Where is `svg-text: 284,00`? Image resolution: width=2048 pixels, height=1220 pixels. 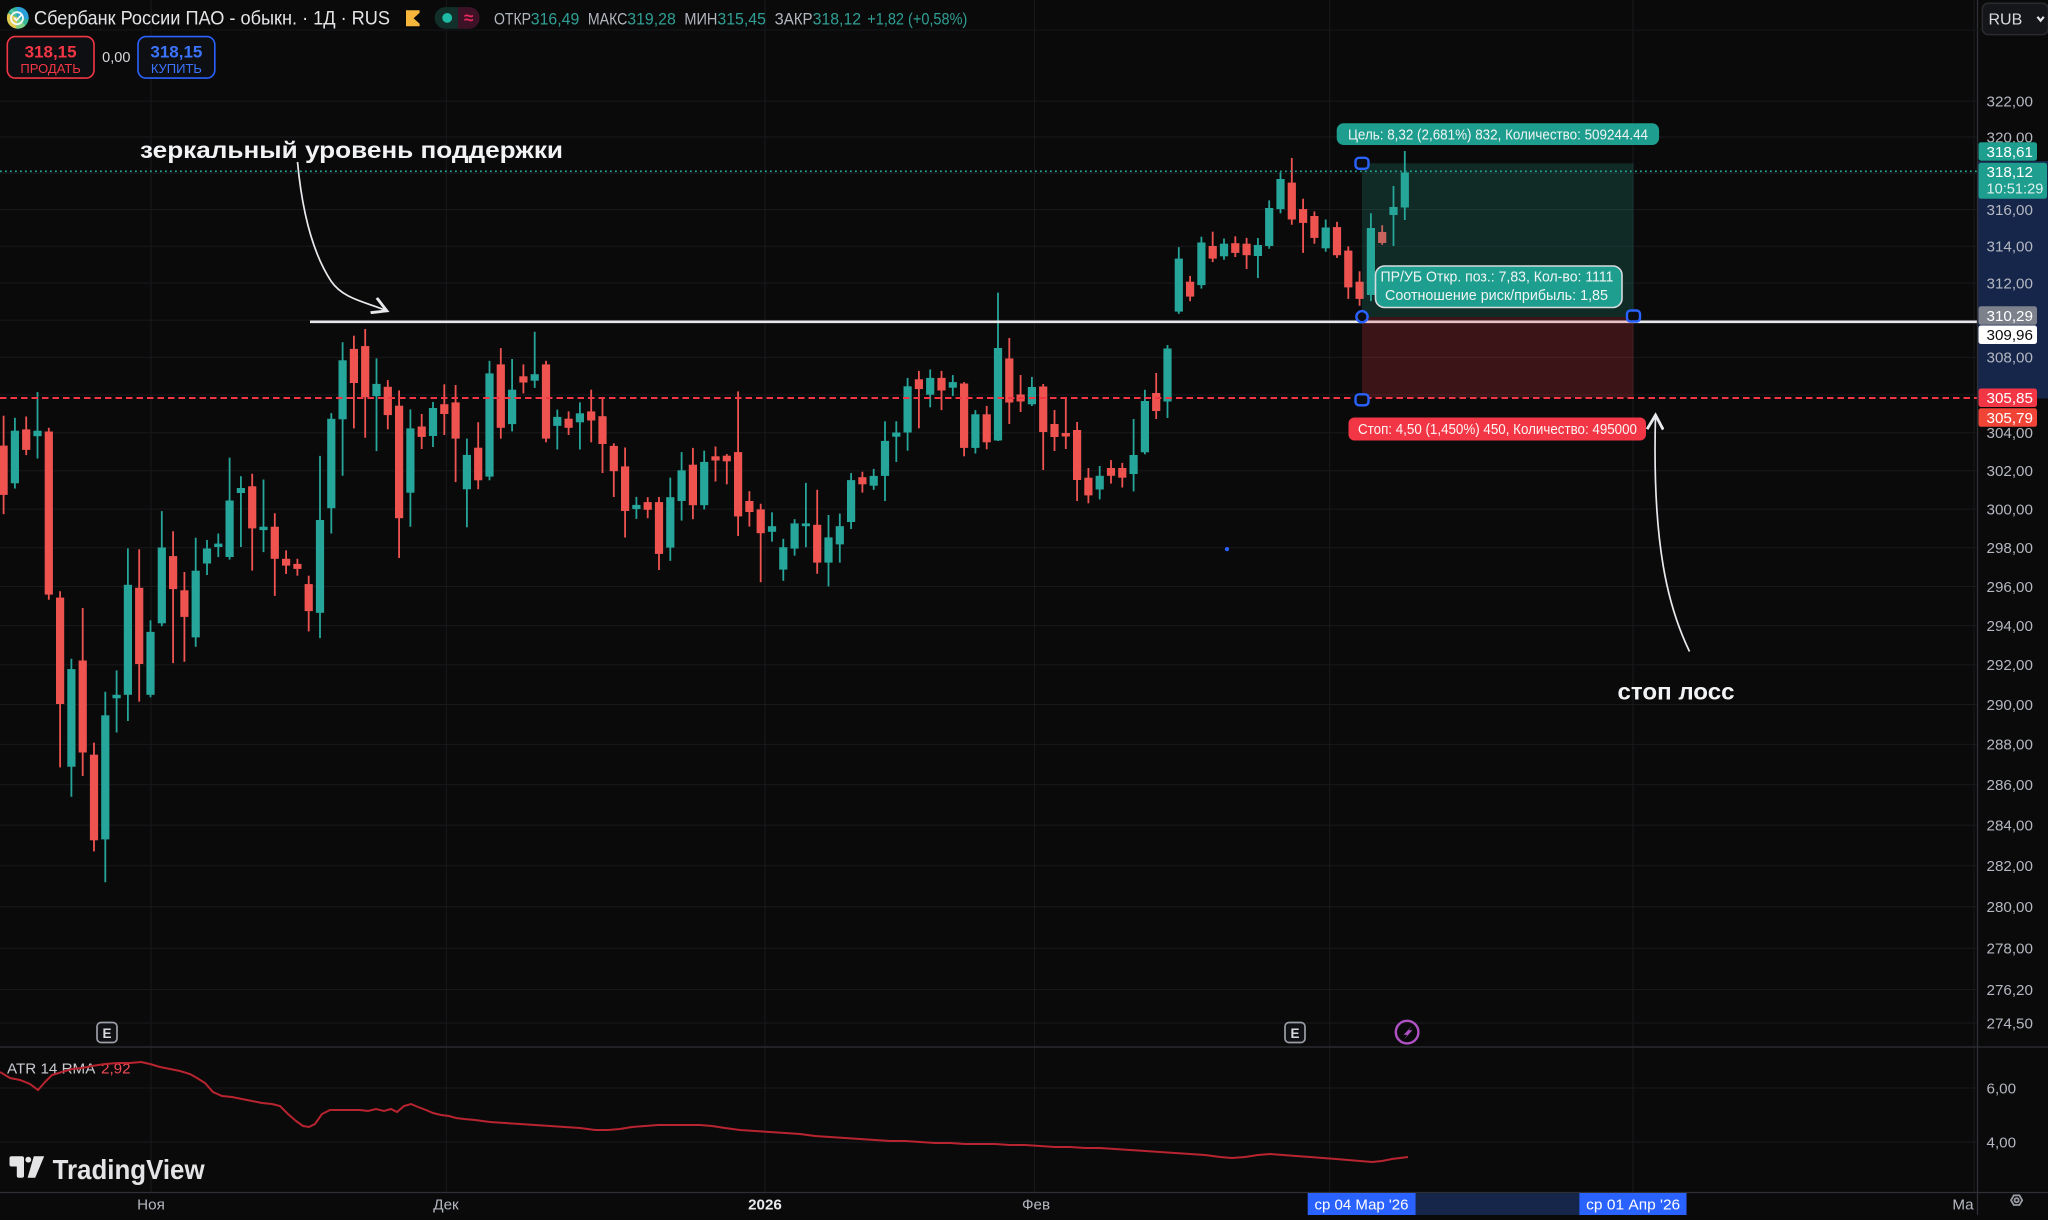
svg-text: 284,00 is located at coordinates (2010, 825).